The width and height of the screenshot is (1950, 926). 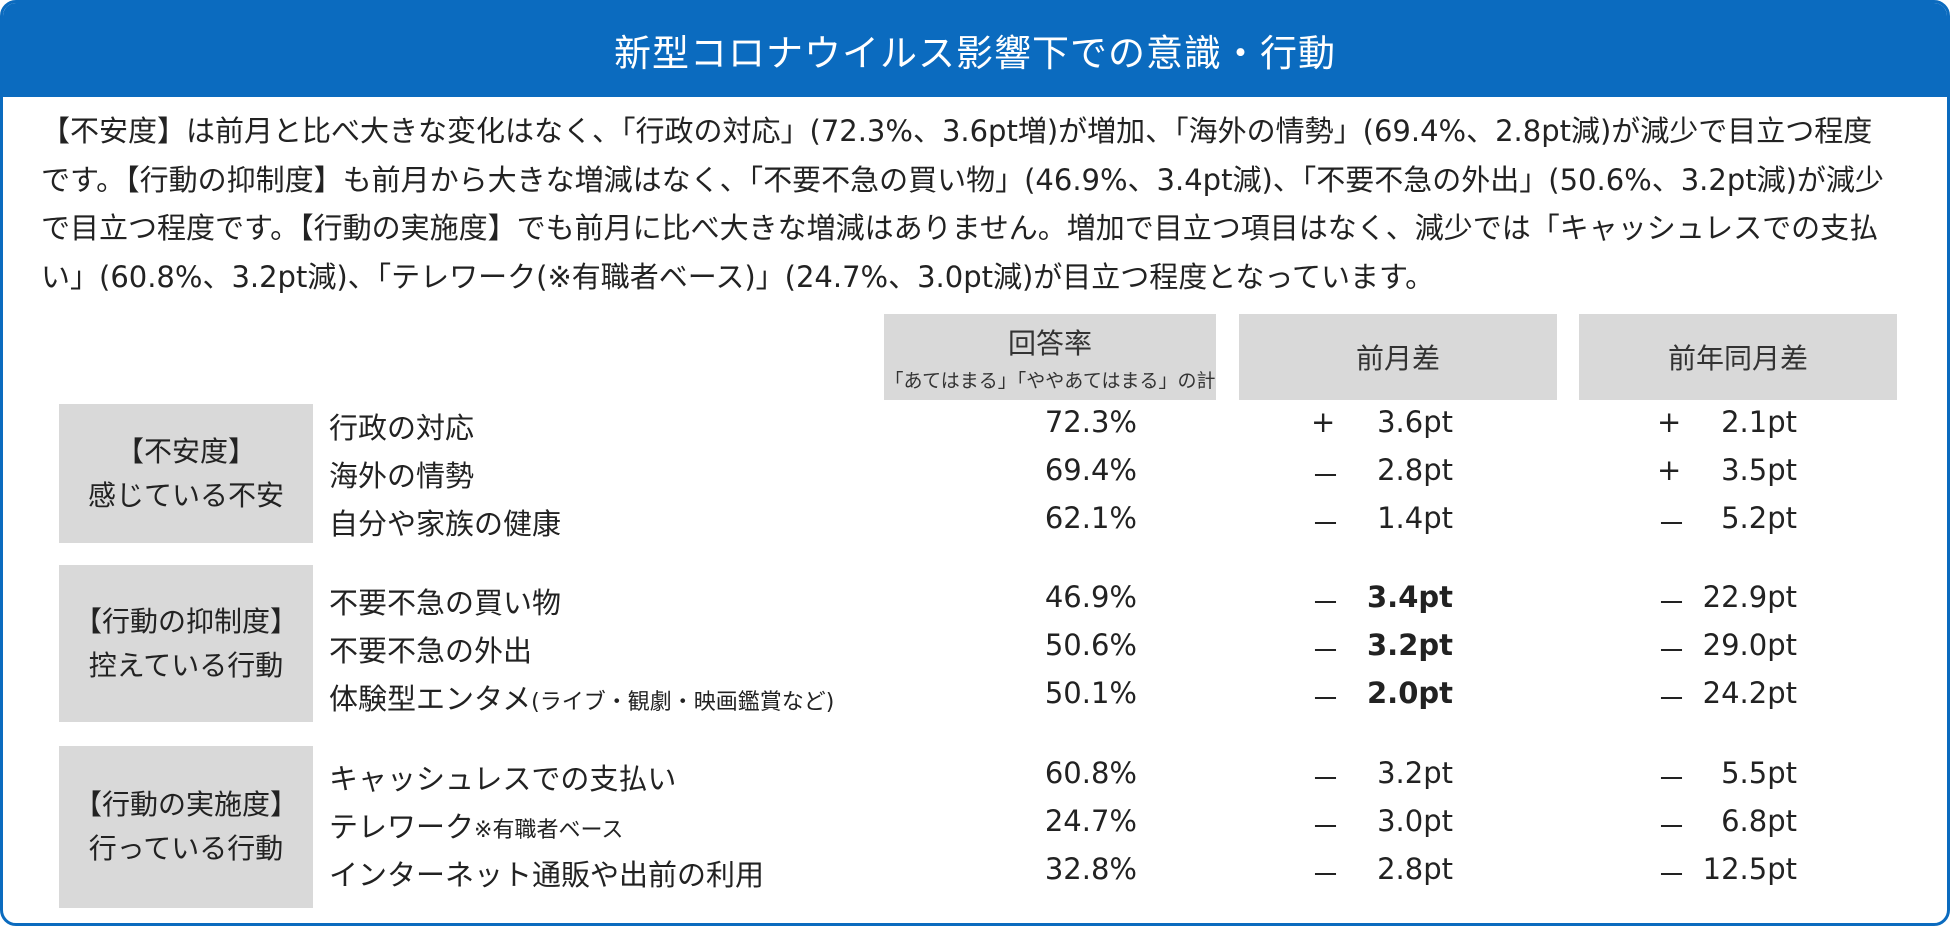 I want to click on table-row: テレワーク※有職者ベース 24.7% － 3.0pt － 6.8pt, so click(x=975, y=828).